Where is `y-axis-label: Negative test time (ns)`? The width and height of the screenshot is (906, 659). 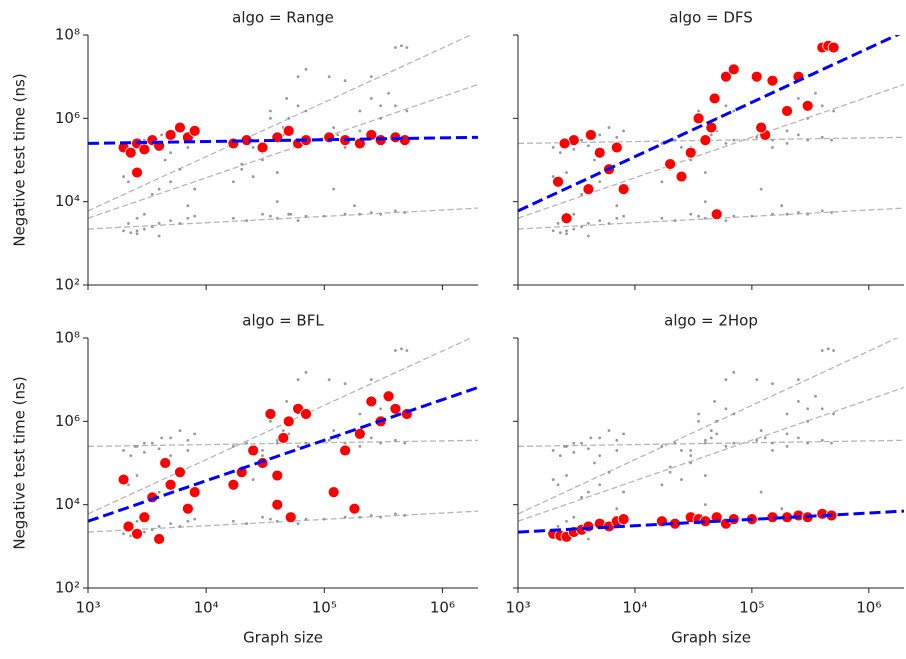 y-axis-label: Negative test time (ns) is located at coordinates (20, 462).